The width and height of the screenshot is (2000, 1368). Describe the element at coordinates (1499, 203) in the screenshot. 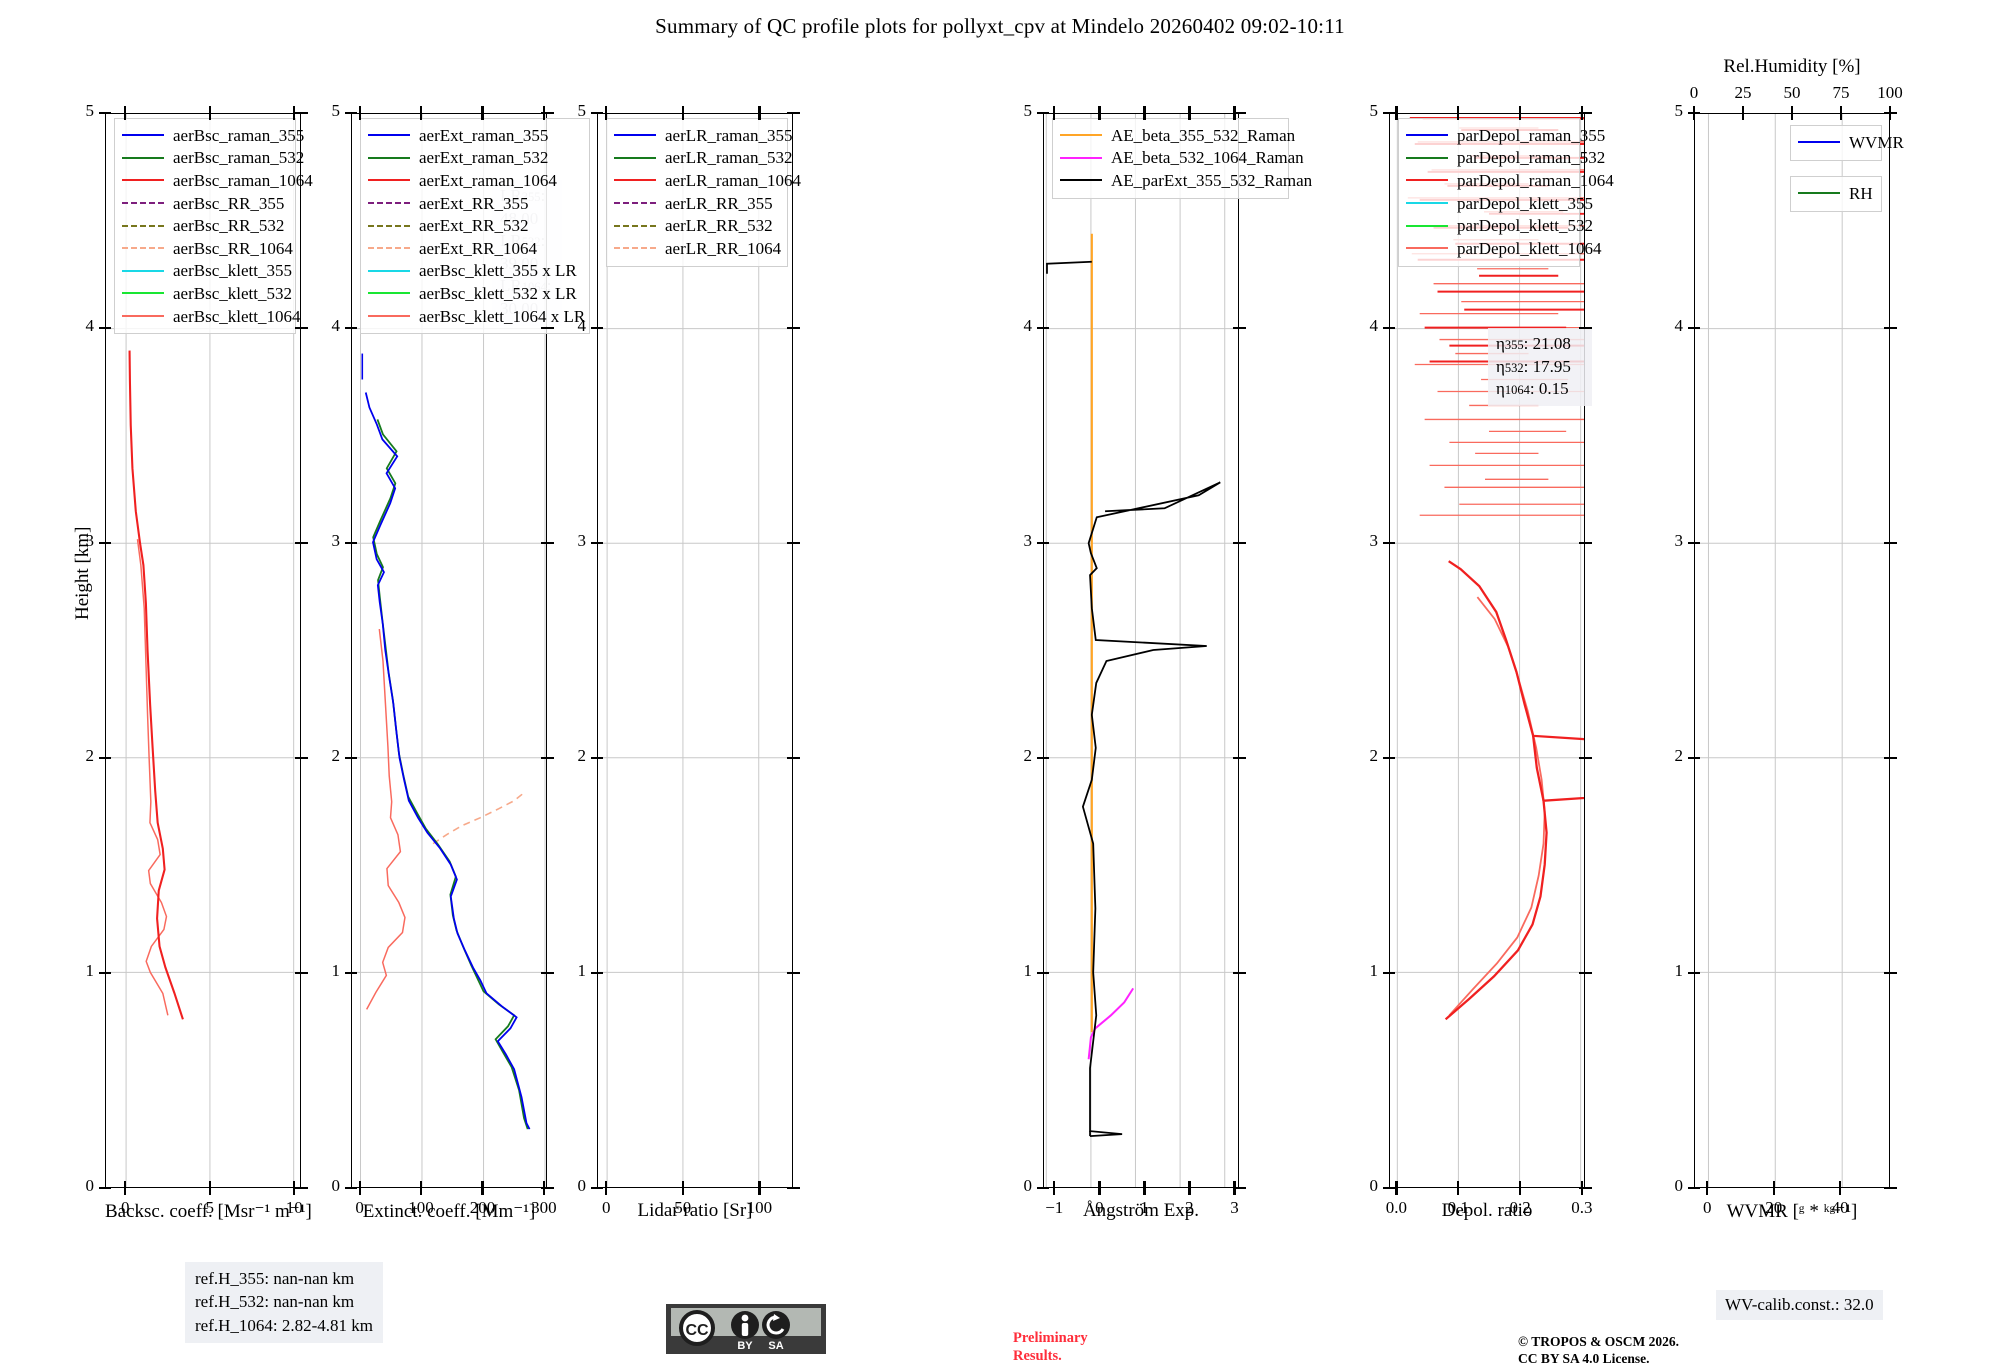

I see `legend-item: parDepol_klett_355` at that location.